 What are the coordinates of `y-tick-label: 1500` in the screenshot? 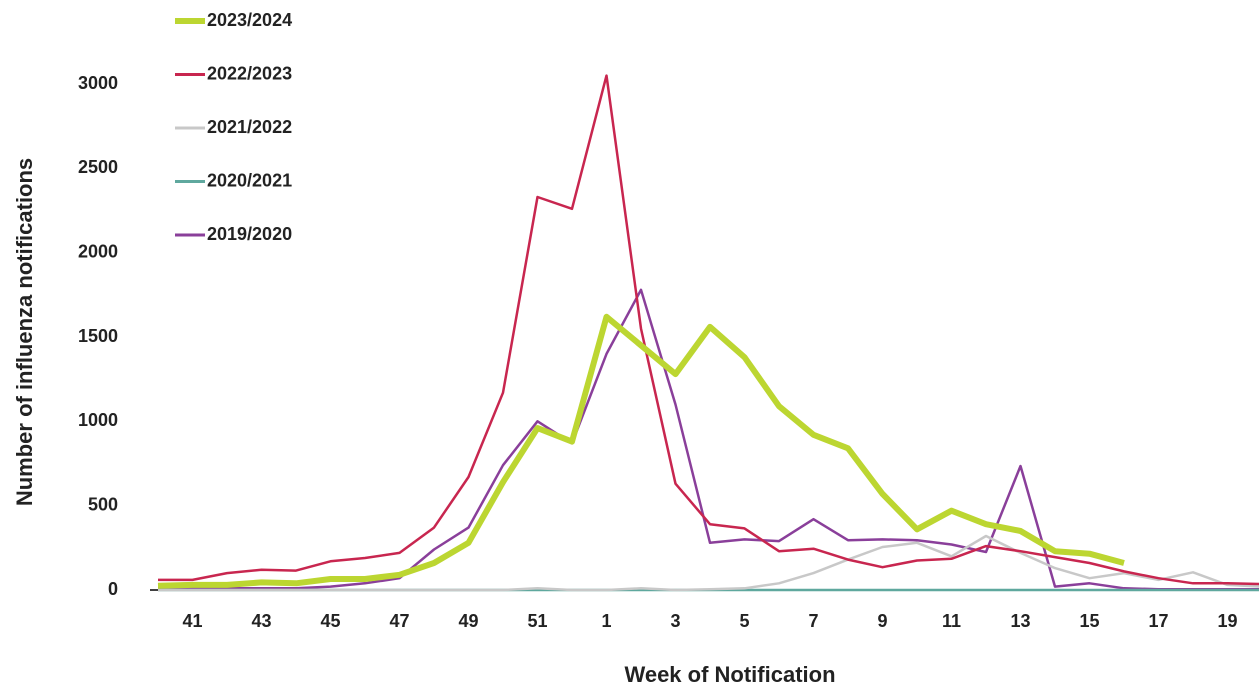 It's located at (98, 336).